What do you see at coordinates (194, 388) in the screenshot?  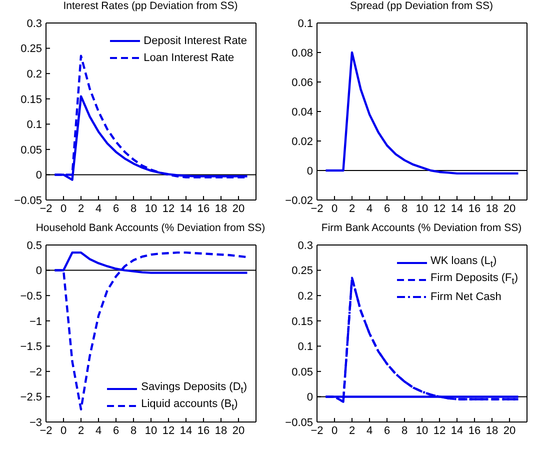 I see `legend-label: Savings Deposits (D$_{t}$)` at bounding box center [194, 388].